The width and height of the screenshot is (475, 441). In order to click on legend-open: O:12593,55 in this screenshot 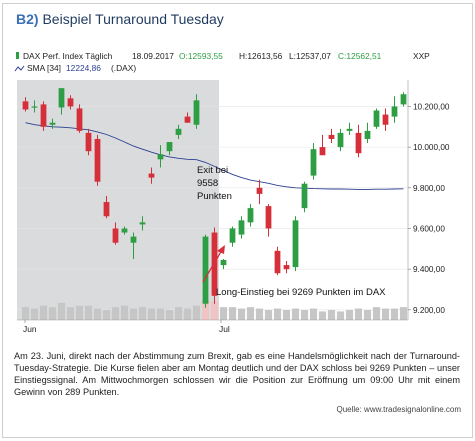, I will do `click(201, 56)`.